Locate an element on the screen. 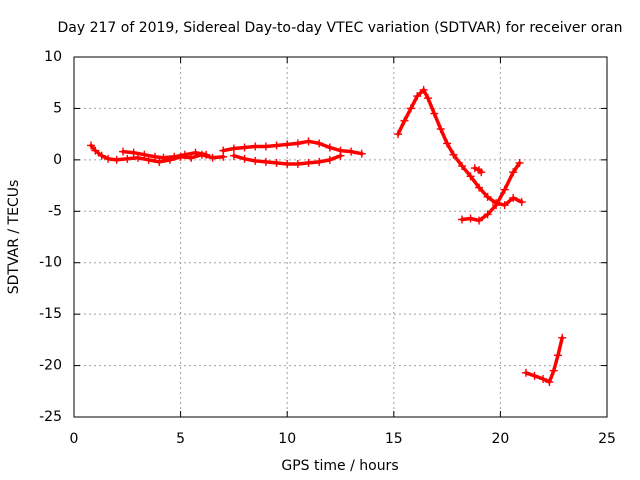 This screenshot has width=640, height=480. x-tick-label: 0 is located at coordinates (74, 439).